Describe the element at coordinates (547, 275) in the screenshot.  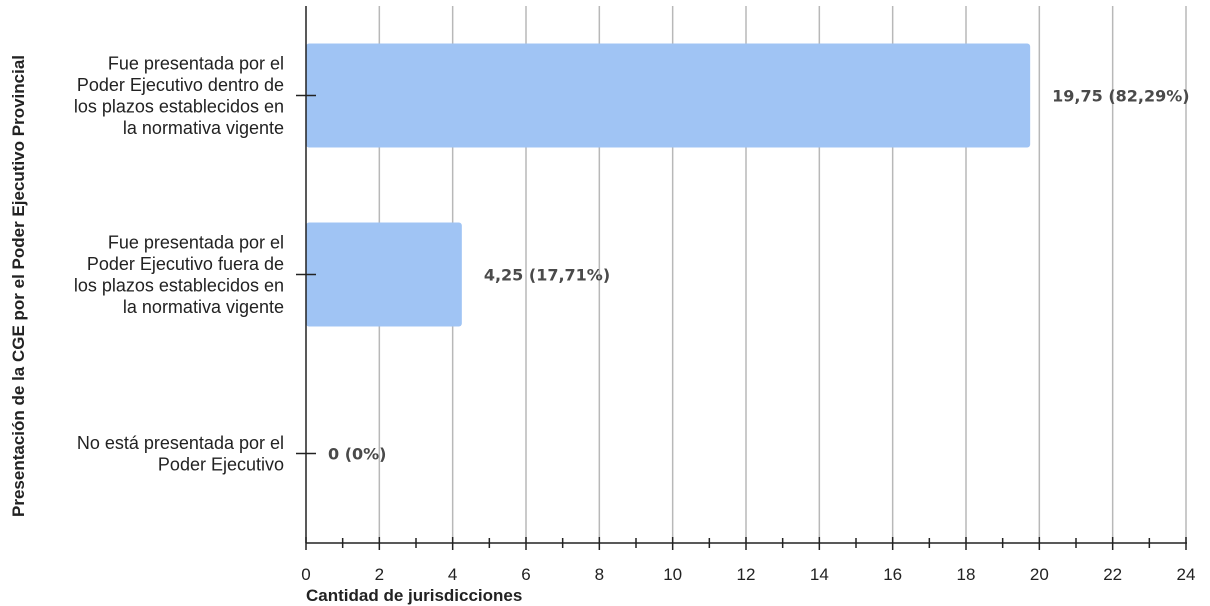
I see `data-label: 4,25 (17,71%)` at that location.